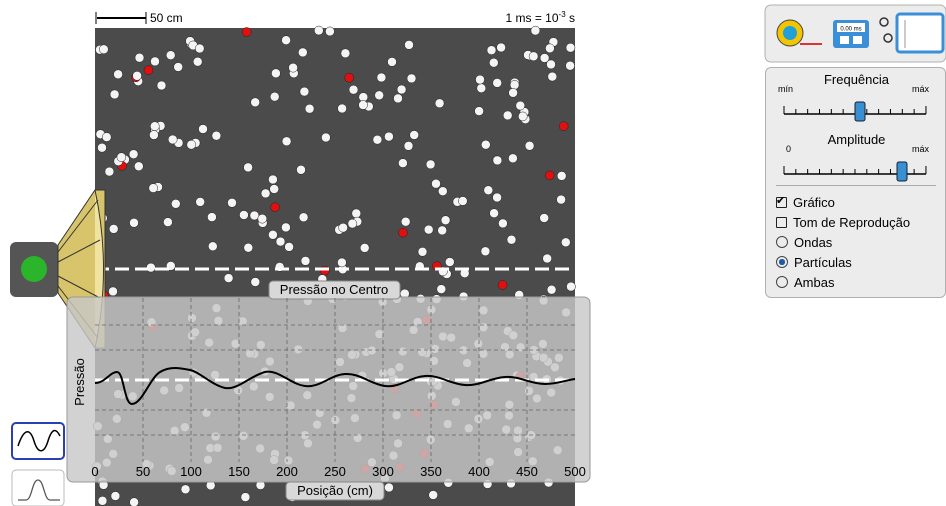 This screenshot has height=506, width=946. What do you see at coordinates (843, 202) in the screenshot?
I see `checkbox-row: Gráfico` at bounding box center [843, 202].